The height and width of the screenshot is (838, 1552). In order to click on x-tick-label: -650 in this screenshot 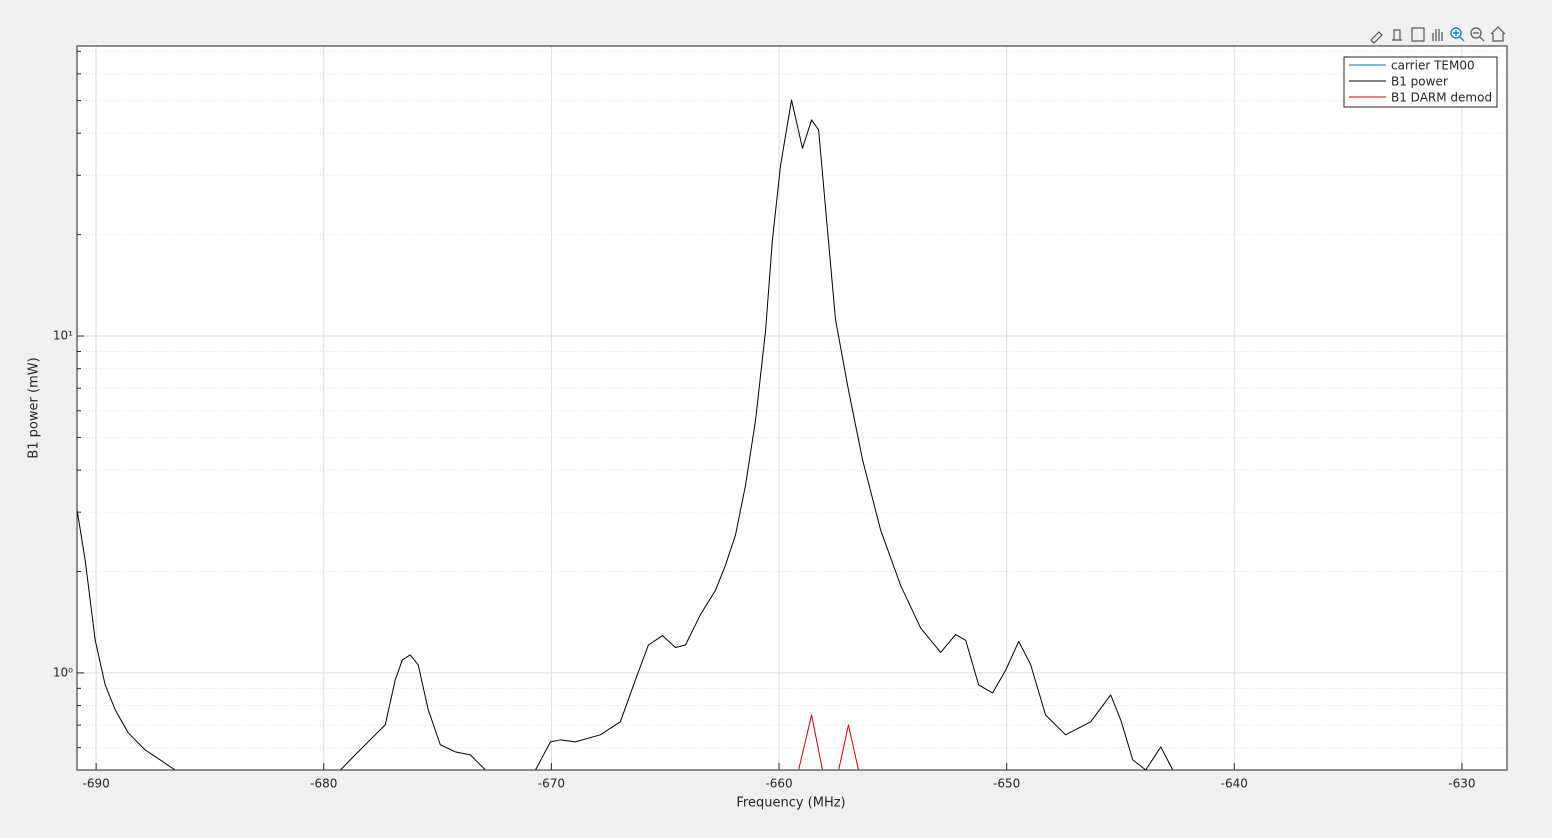, I will do `click(1006, 784)`.